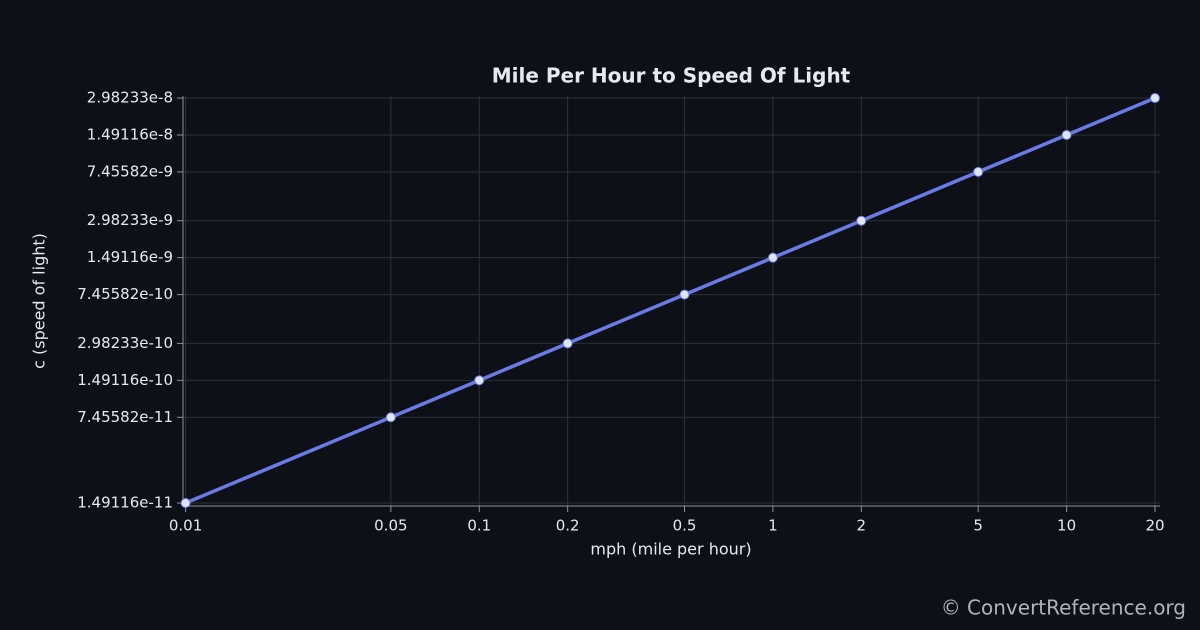 This screenshot has width=1200, height=630. What do you see at coordinates (125, 417) in the screenshot?
I see `y-tick-label: 7.45582e-11` at bounding box center [125, 417].